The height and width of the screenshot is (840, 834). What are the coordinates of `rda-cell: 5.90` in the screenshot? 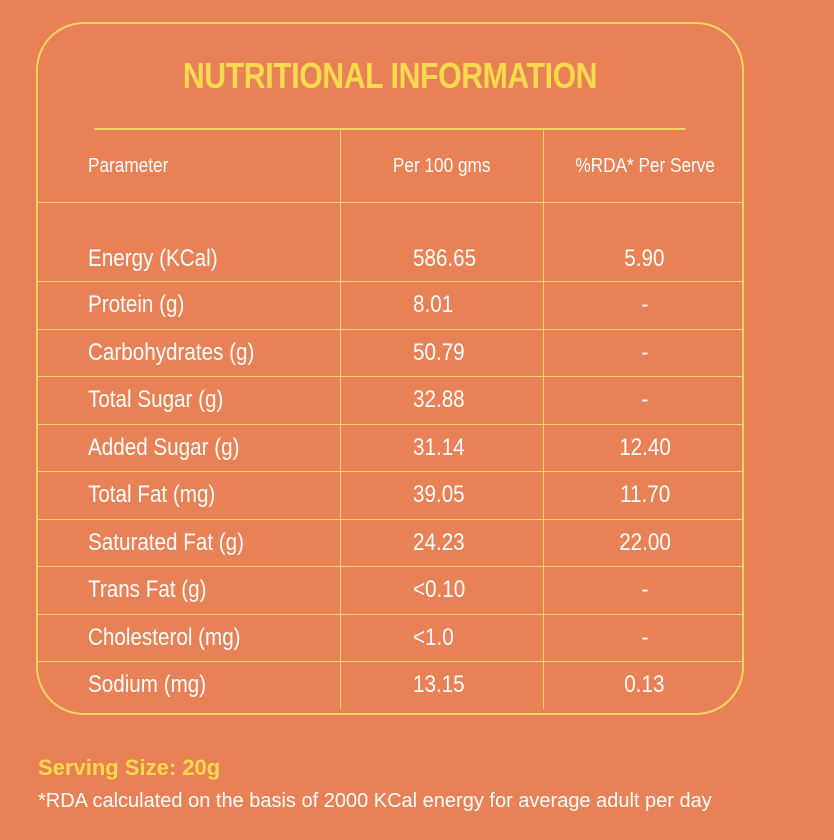 It's located at (642, 242).